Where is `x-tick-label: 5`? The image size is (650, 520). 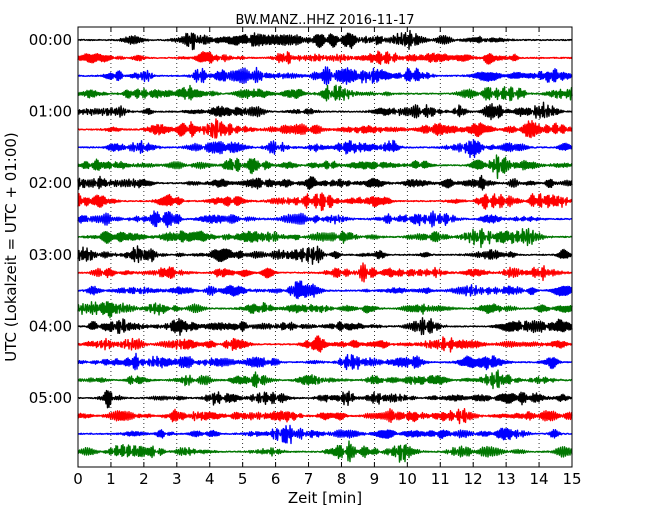
x-tick-label: 5 is located at coordinates (243, 479).